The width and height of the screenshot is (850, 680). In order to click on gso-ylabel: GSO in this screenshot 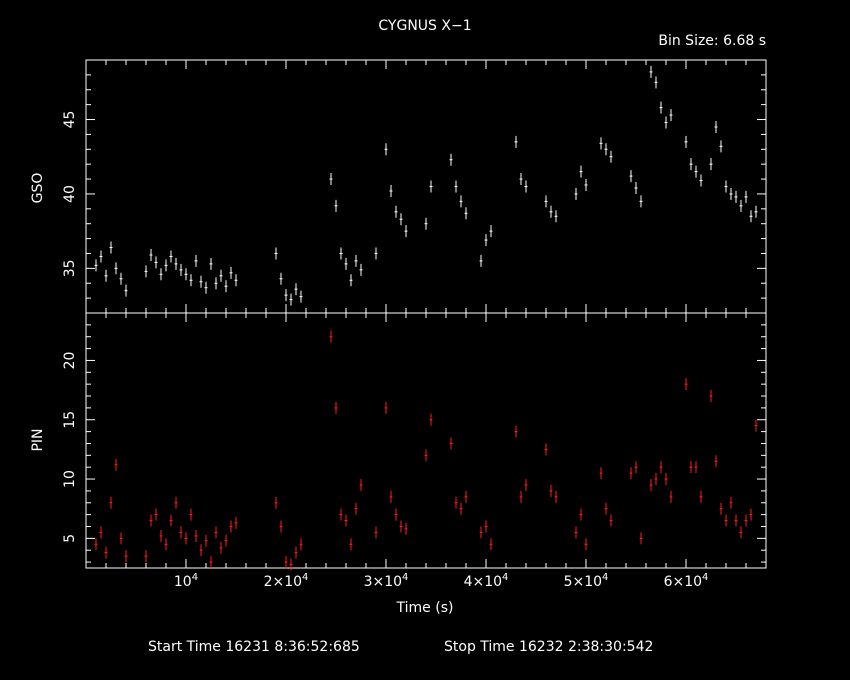, I will do `click(38, 188)`.